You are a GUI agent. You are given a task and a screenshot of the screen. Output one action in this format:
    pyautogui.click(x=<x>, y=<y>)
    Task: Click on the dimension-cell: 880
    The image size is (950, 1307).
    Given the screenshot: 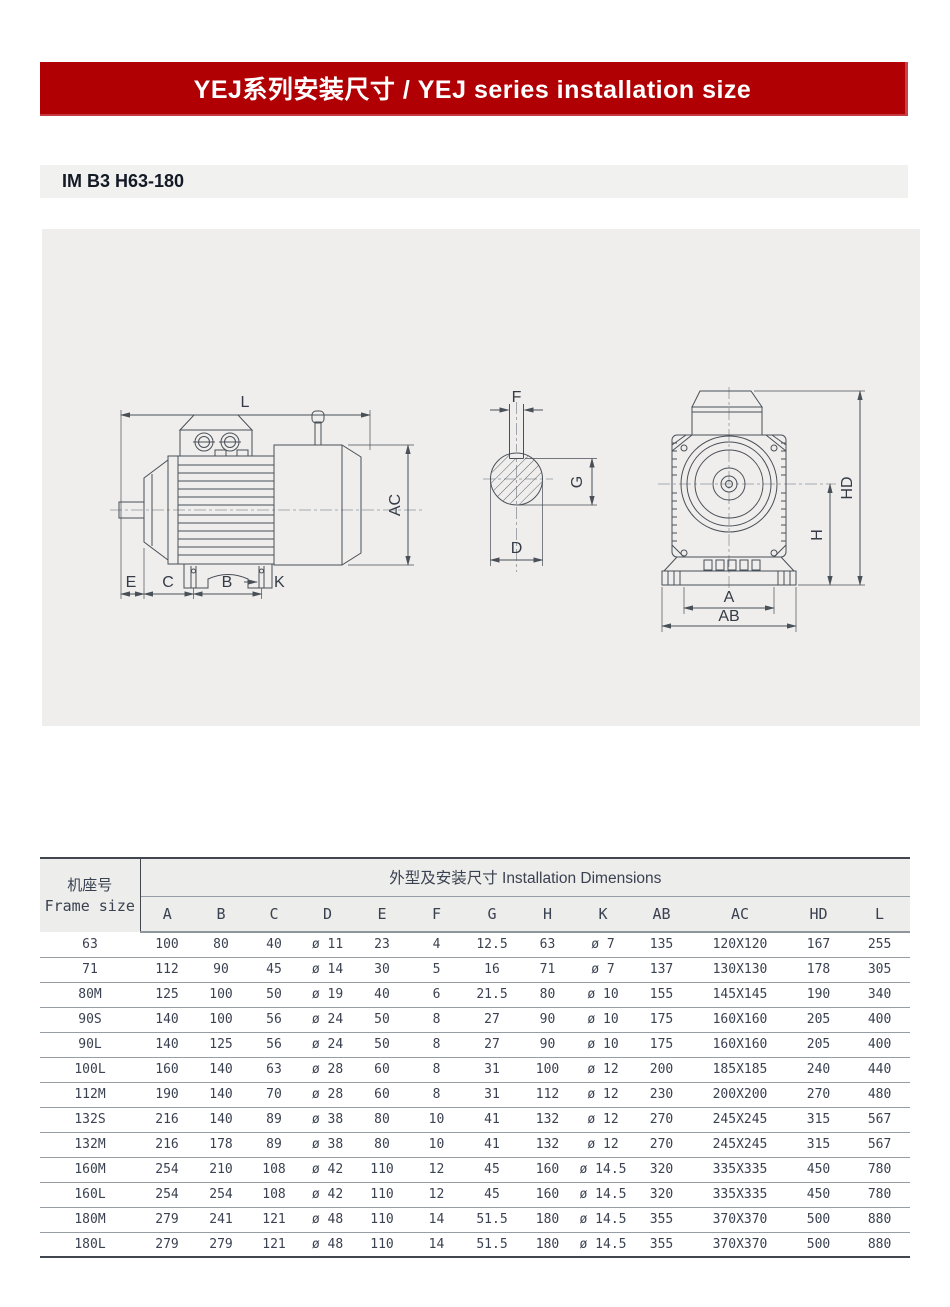 What is the action you would take?
    pyautogui.click(x=880, y=1244)
    